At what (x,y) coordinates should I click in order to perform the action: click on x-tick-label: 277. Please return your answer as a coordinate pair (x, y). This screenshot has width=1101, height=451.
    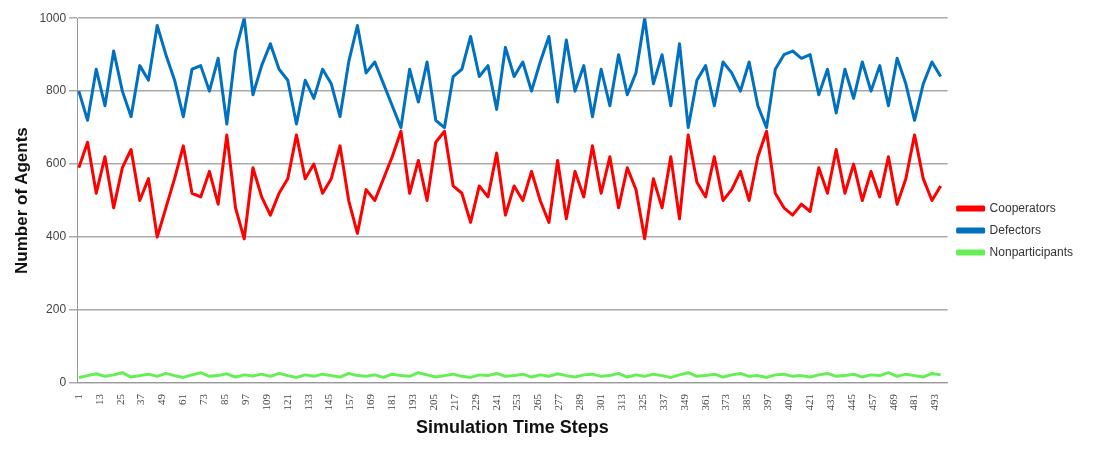
    Looking at the image, I should click on (558, 402).